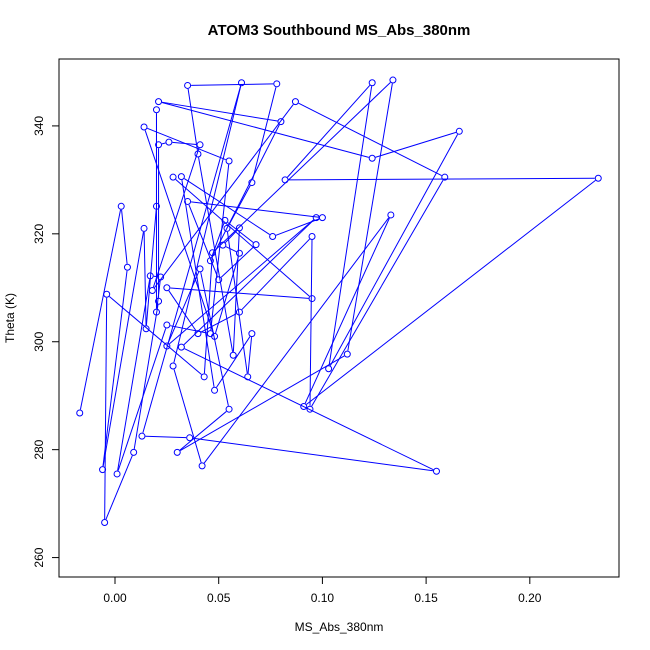  I want to click on x-tick-label: 0.15, so click(426, 598).